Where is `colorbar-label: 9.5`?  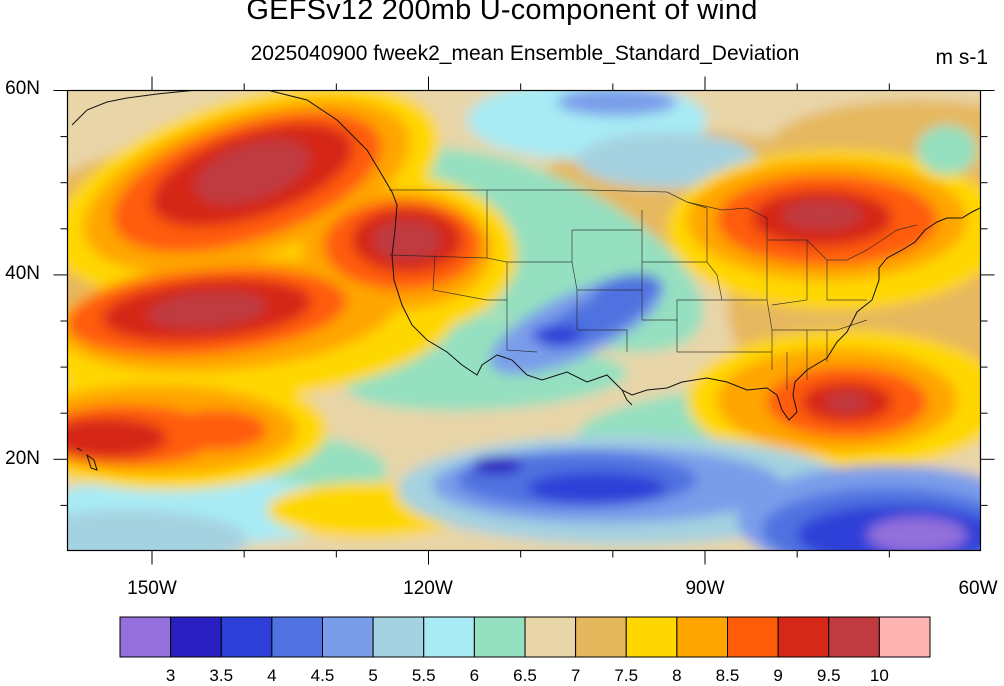 colorbar-label: 9.5 is located at coordinates (828, 675).